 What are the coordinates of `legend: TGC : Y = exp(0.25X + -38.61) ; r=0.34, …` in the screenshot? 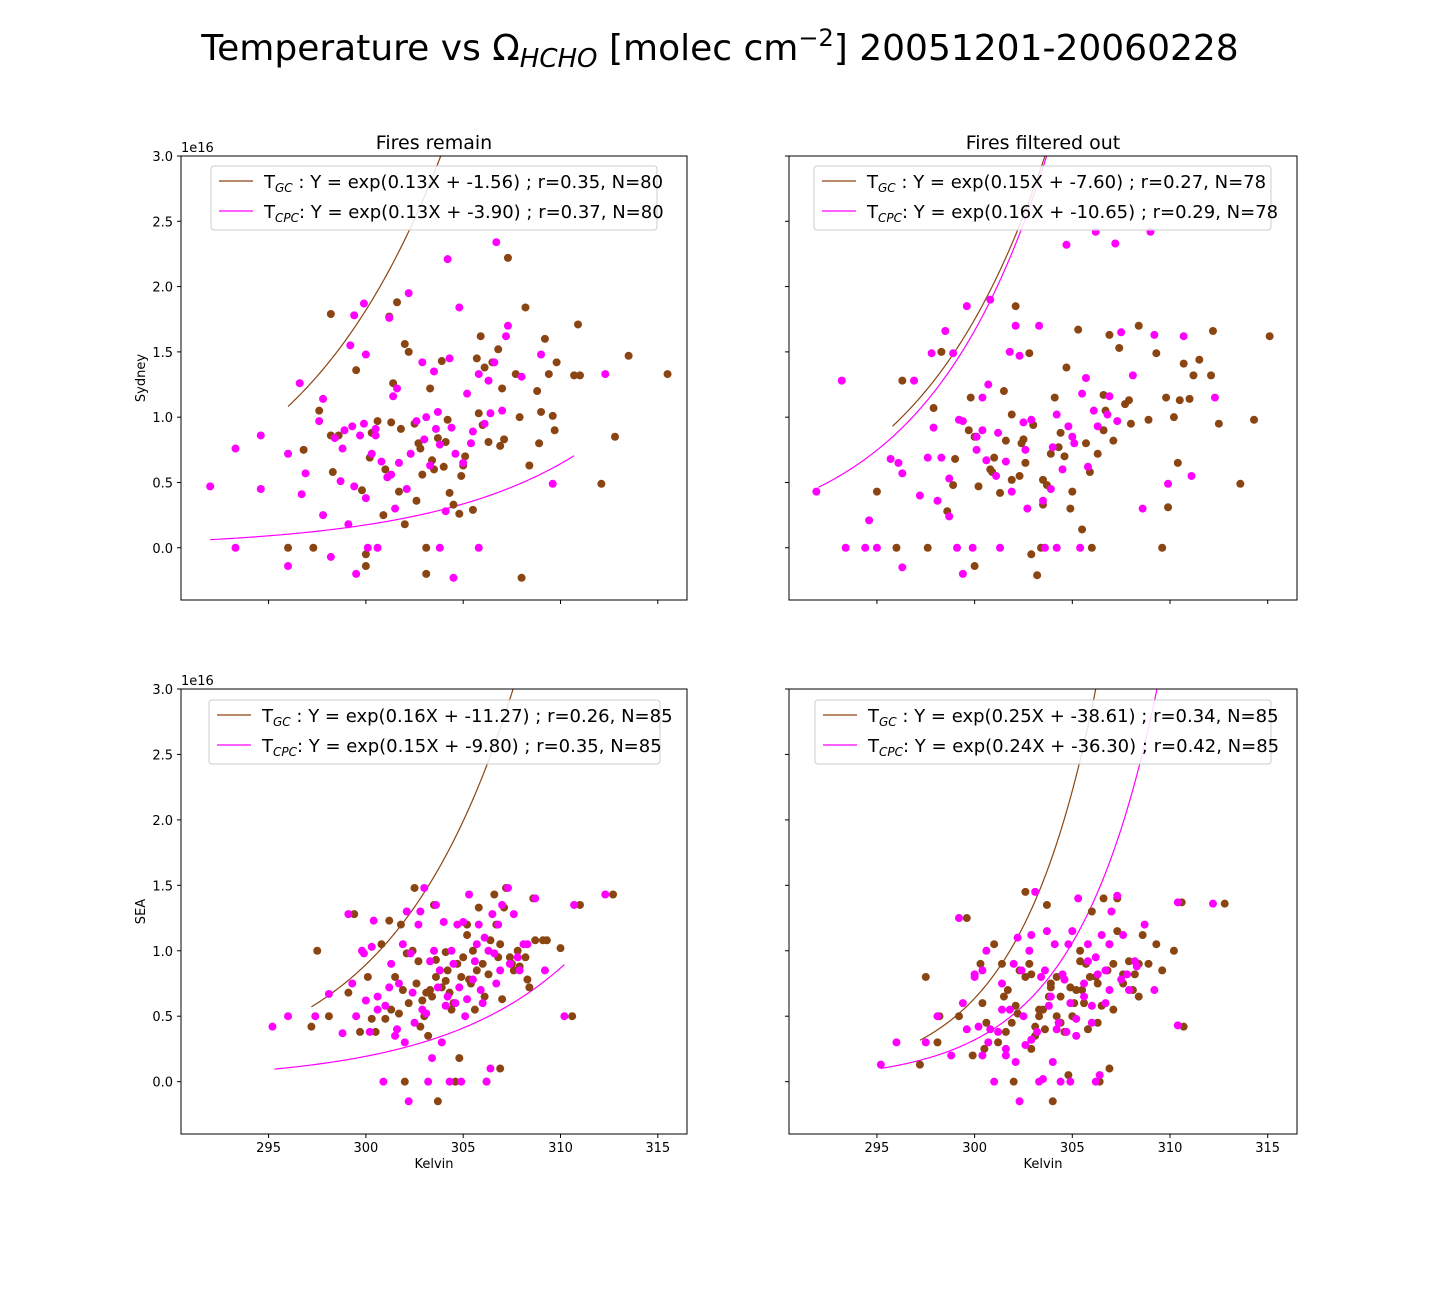 It's located at (1046, 732).